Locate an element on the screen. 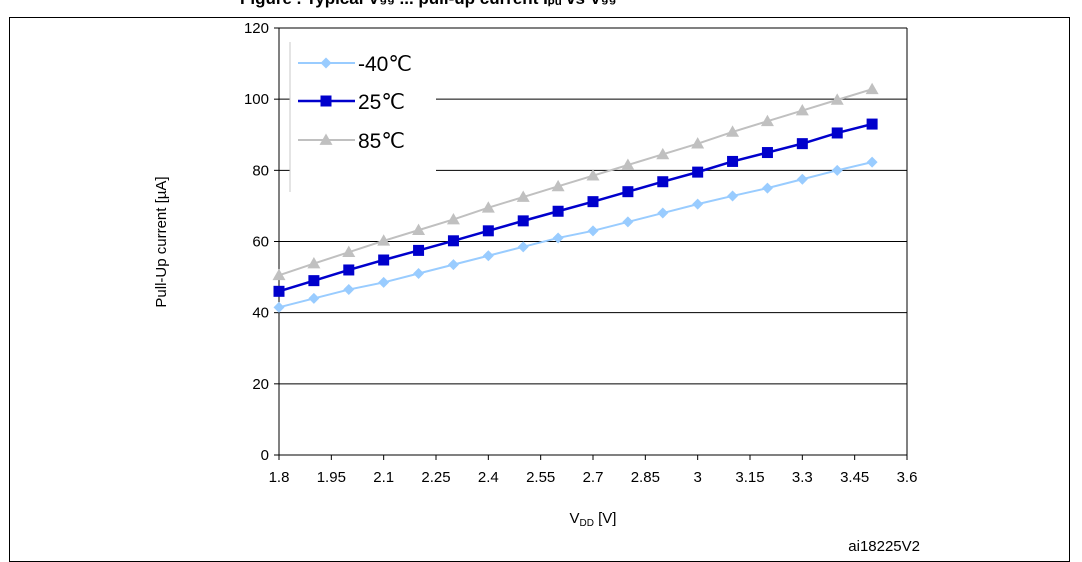  x-tick-label: 3.6 is located at coordinates (907, 477).